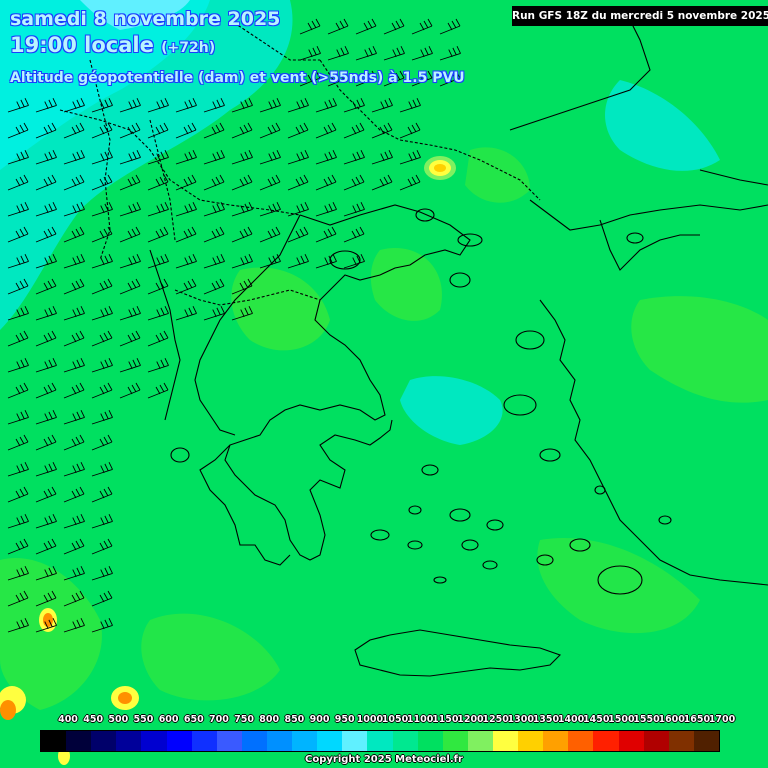 Image resolution: width=768 pixels, height=768 pixels. Describe the element at coordinates (168, 719) in the screenshot. I see `legend-label: 600` at that location.